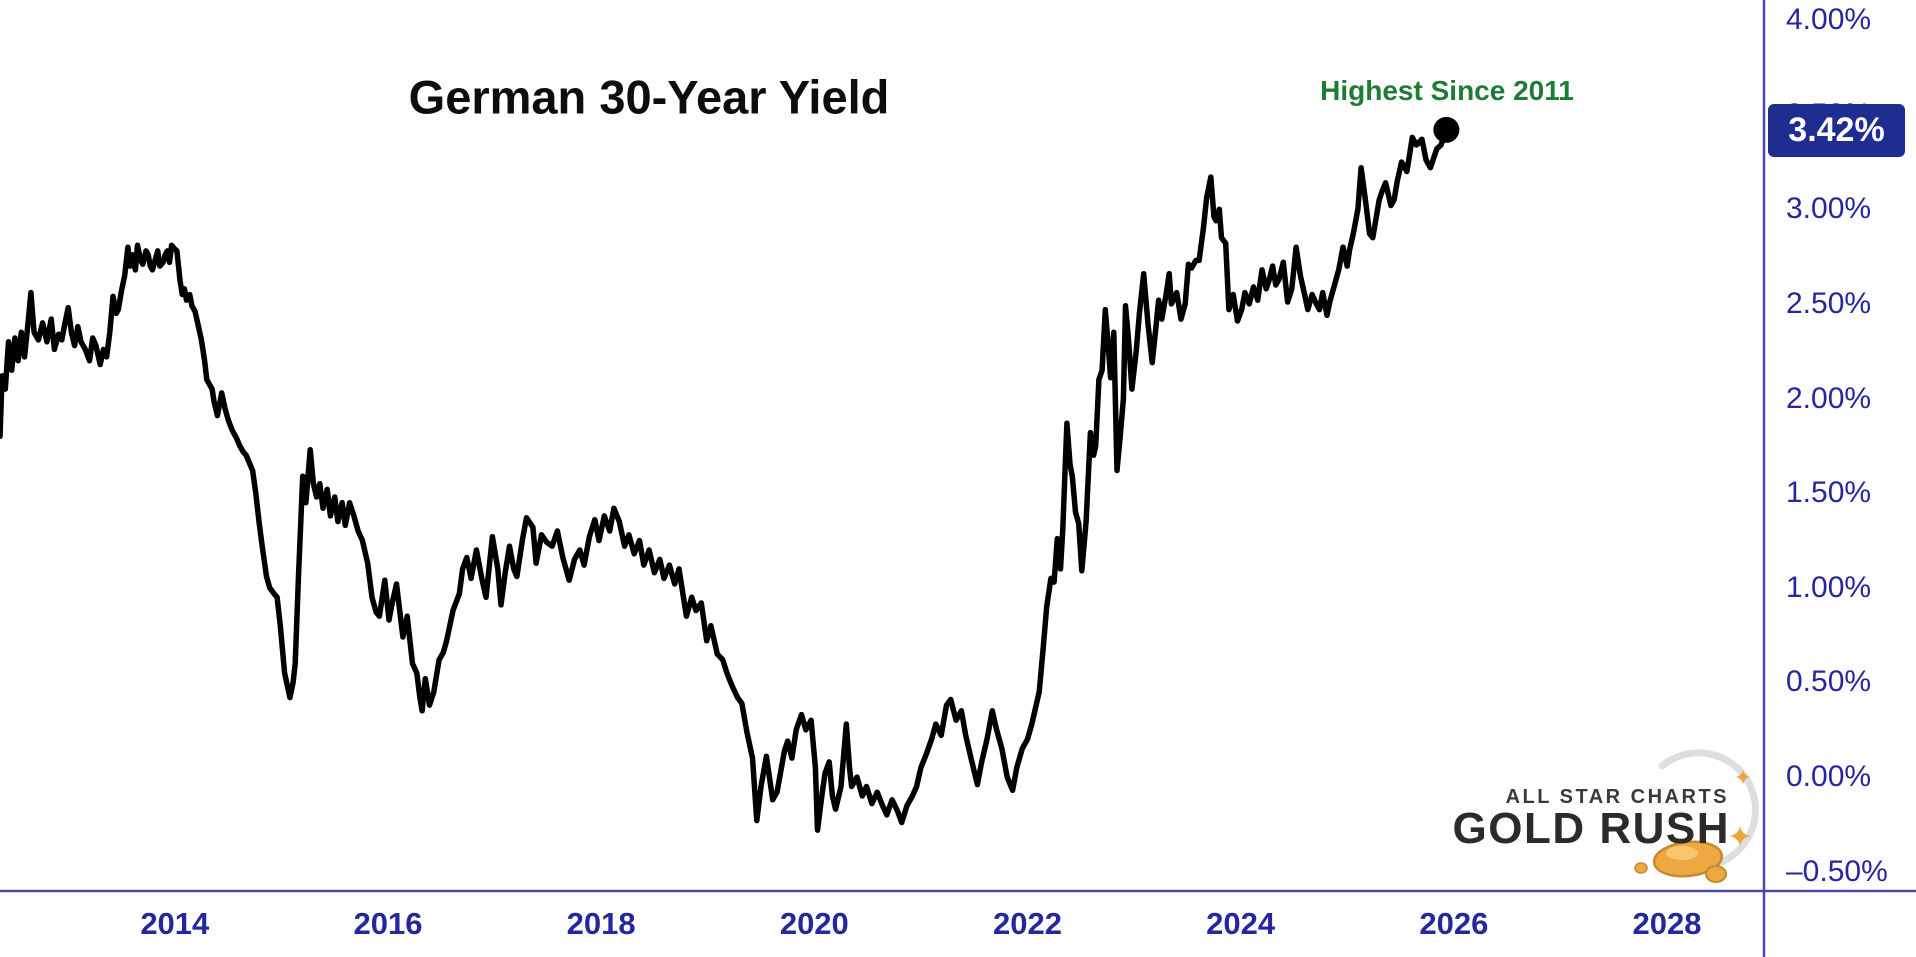 The width and height of the screenshot is (1916, 957). Describe the element at coordinates (1617, 797) in the screenshot. I see `logo-allstarcharts-text: ALL STAR CHARTS` at that location.